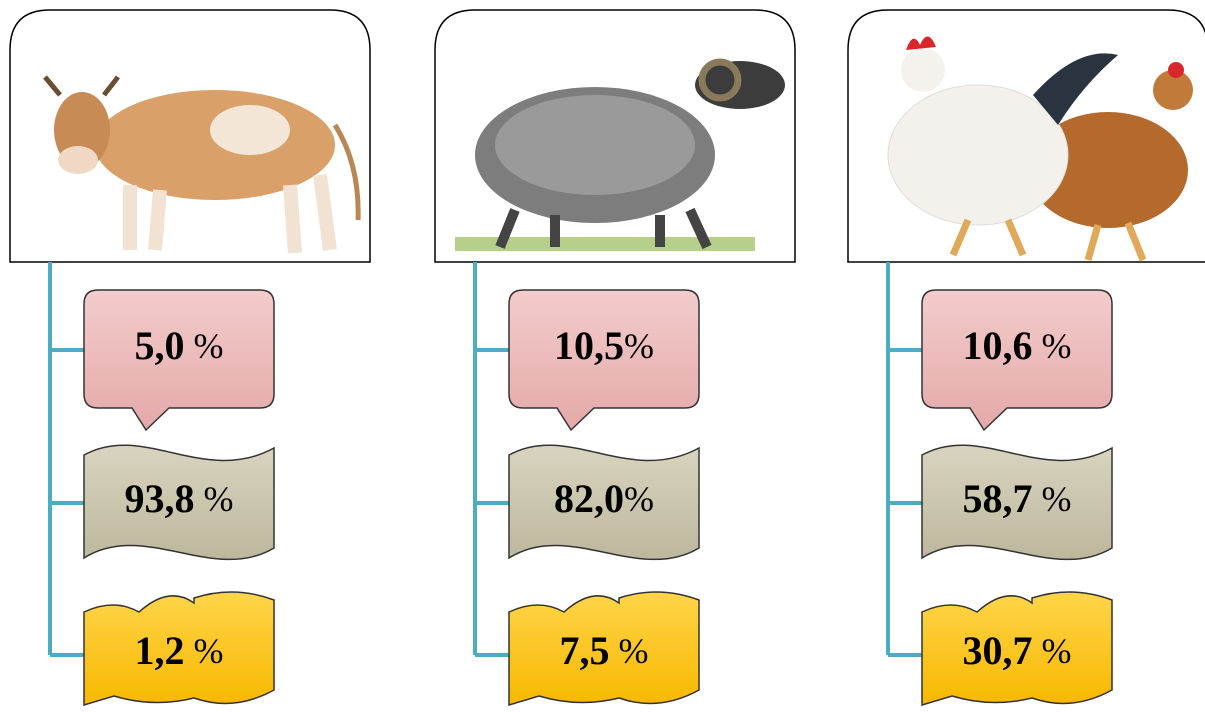  Describe the element at coordinates (998, 498) in the screenshot. I see `percent-value: 58,7` at that location.